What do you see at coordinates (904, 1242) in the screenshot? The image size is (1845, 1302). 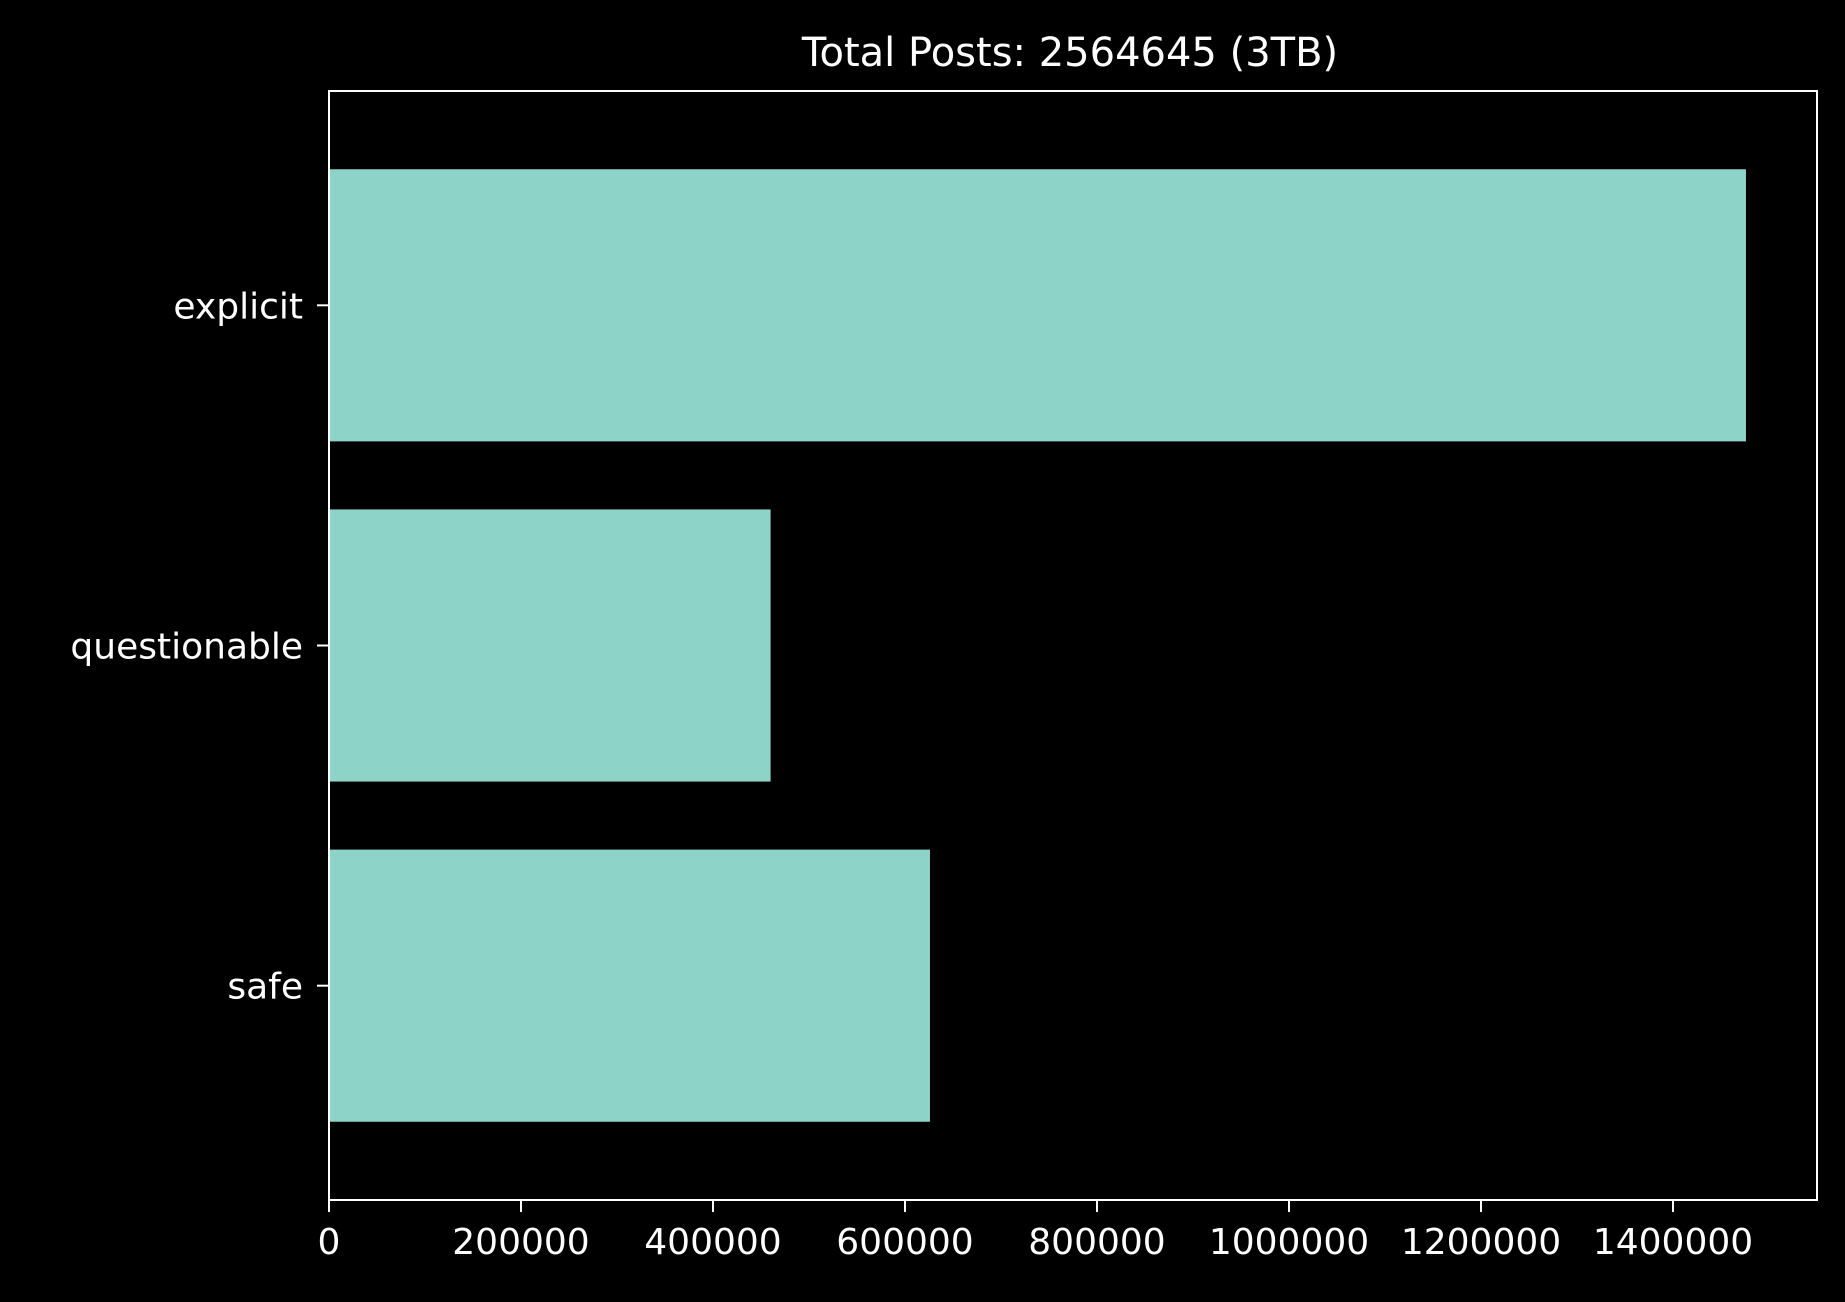 I see `x-tick-label: 600000` at bounding box center [904, 1242].